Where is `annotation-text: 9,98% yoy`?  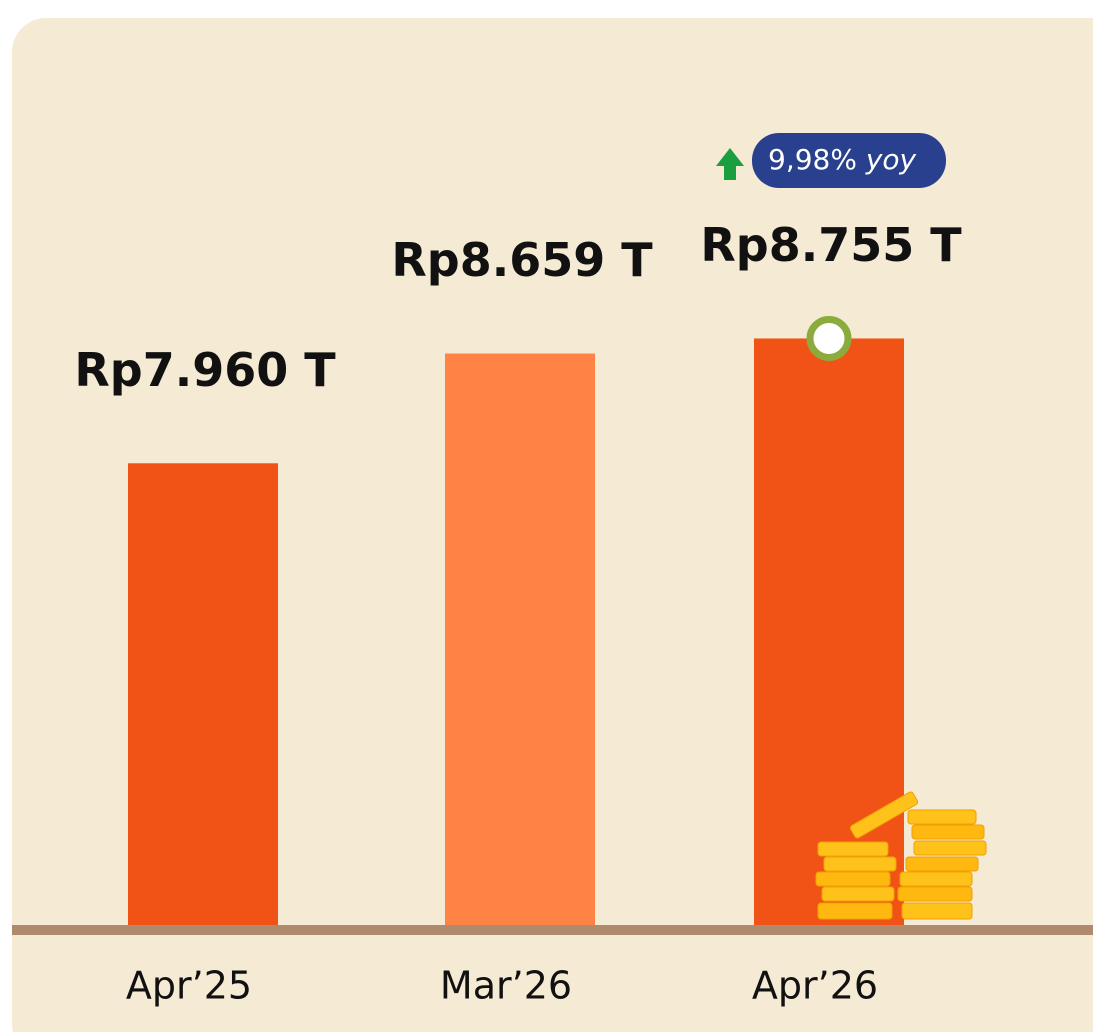
annotation-text: 9,98% yoy is located at coordinates (842, 159).